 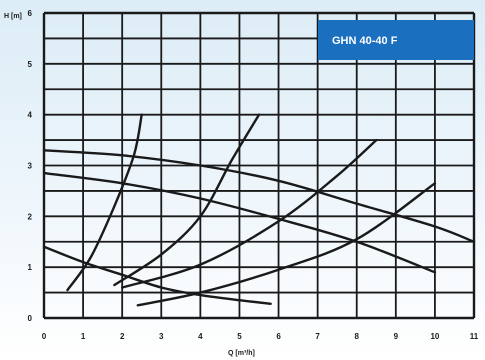 I want to click on x-tick-label: 3, so click(x=161, y=336).